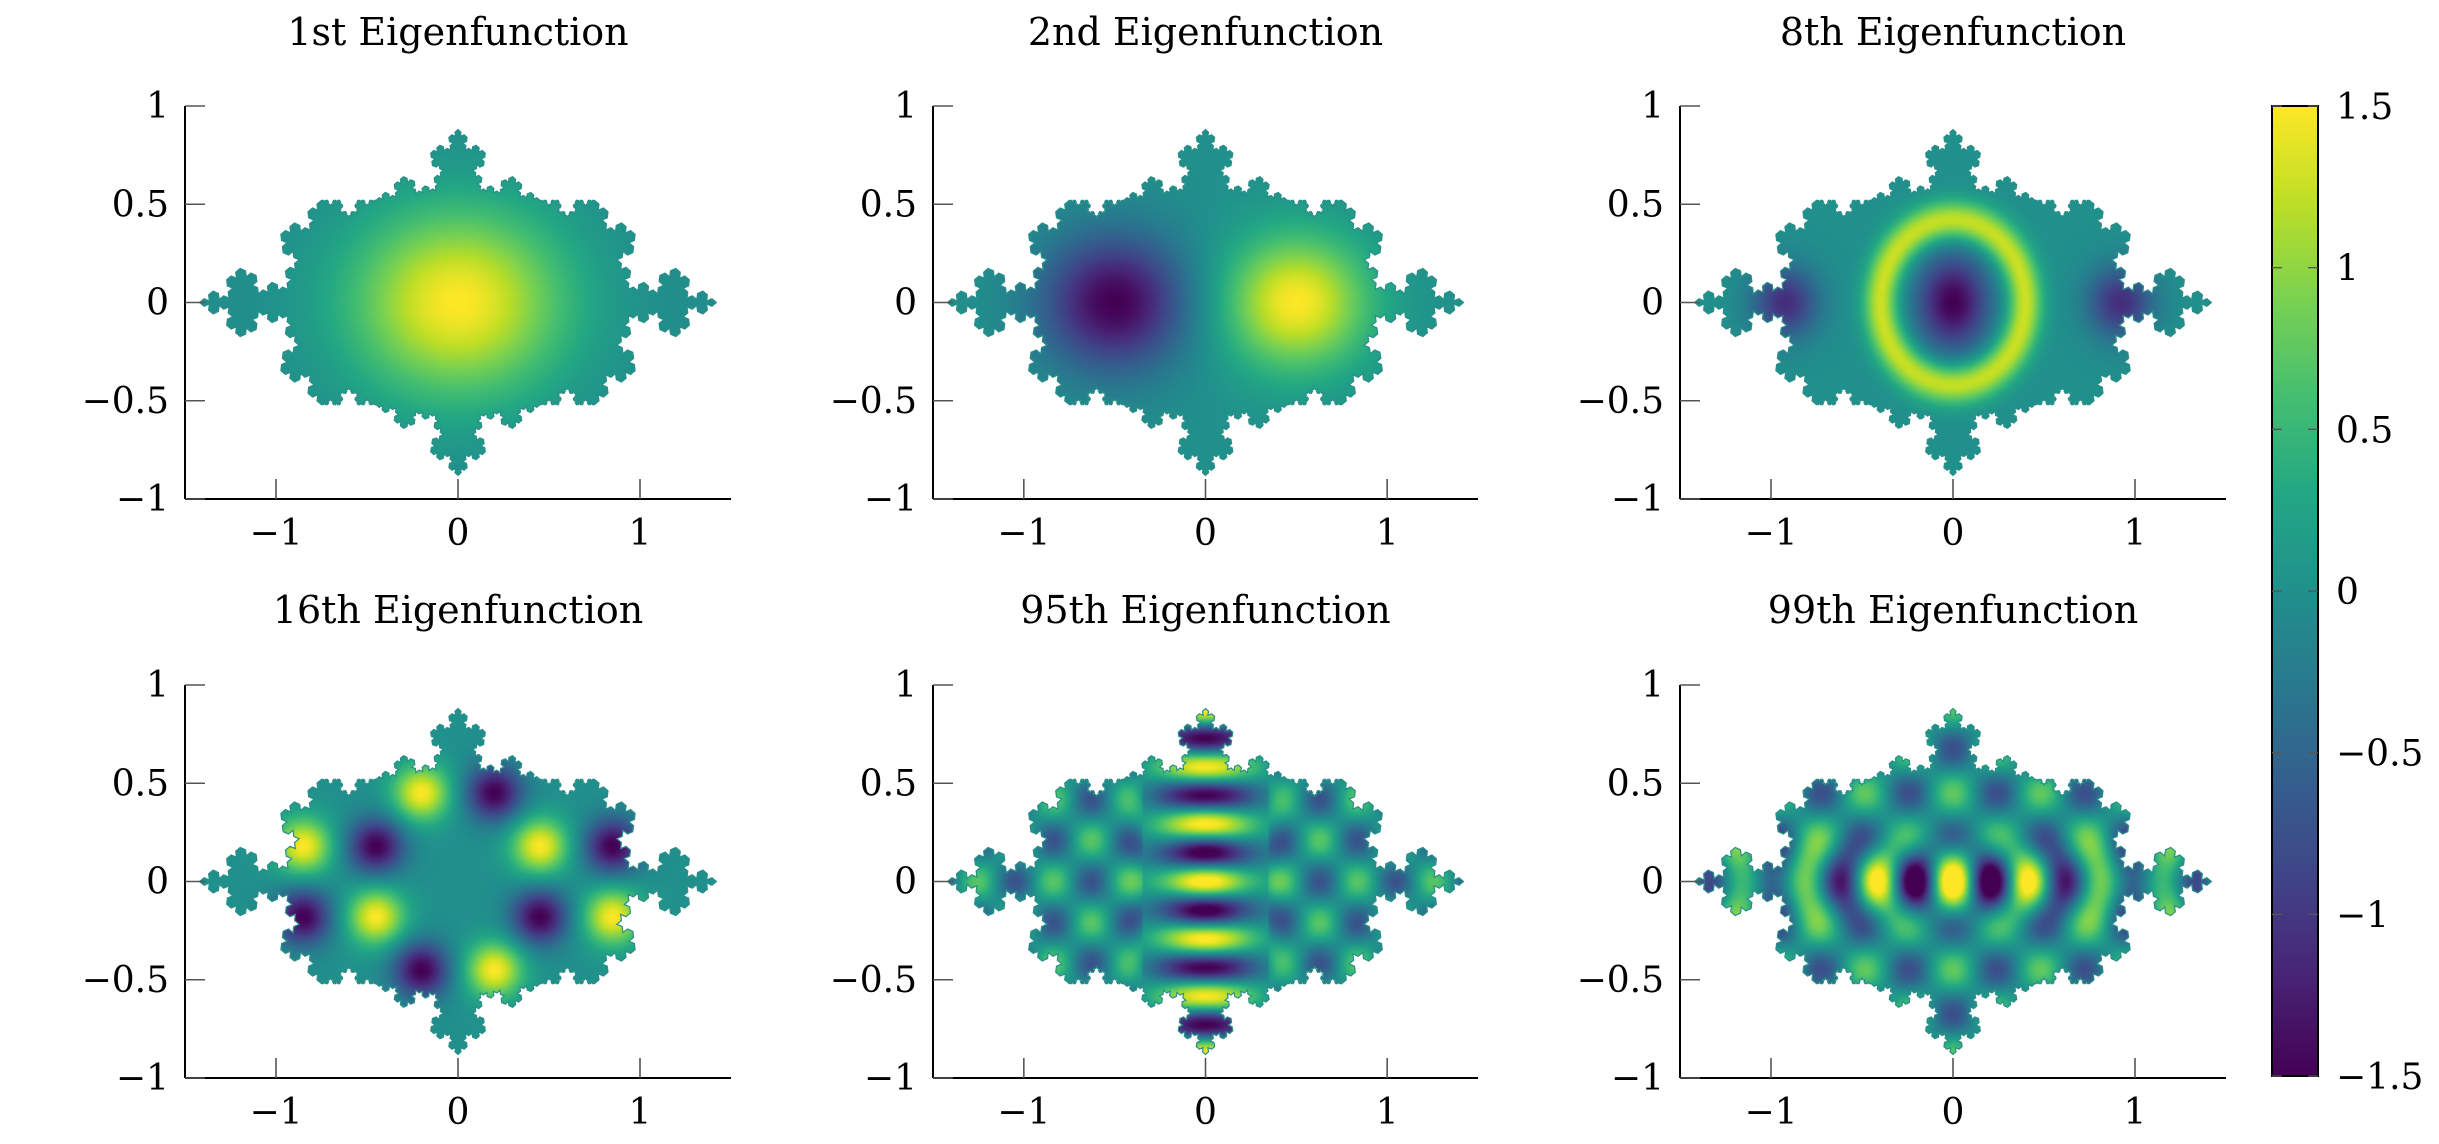 The height and width of the screenshot is (1144, 2439). I want to click on colorbar-tick-label: −1.5, so click(2379, 1077).